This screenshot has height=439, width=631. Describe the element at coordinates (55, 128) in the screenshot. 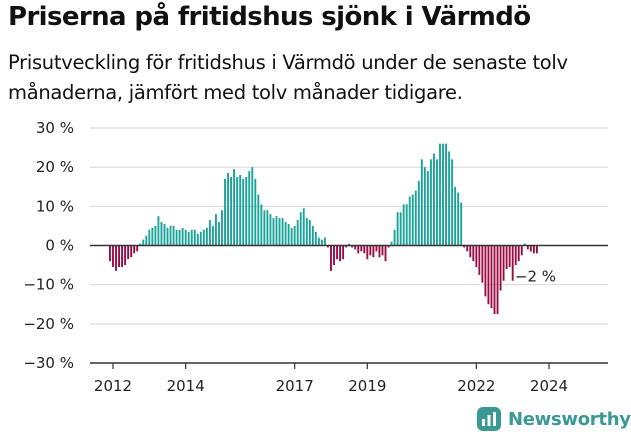

I see `y-tick-label: 30 %` at that location.